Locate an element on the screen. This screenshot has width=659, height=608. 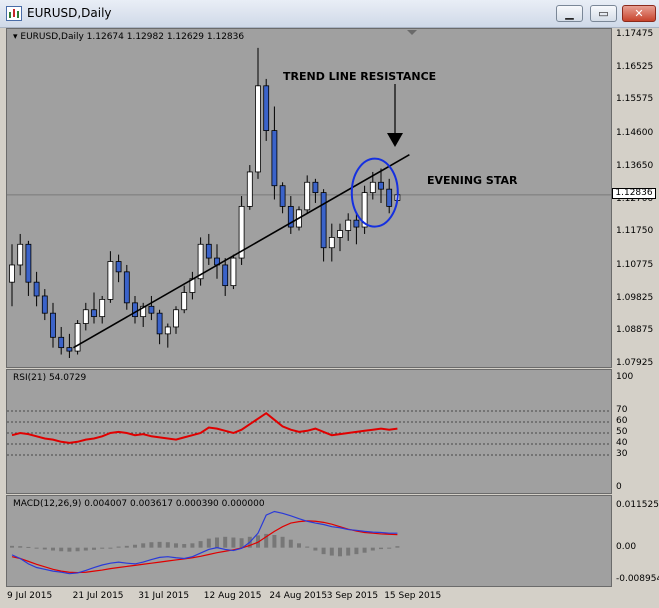
date-tick-label: 12 Aug 2015 is located at coordinates (232, 596).